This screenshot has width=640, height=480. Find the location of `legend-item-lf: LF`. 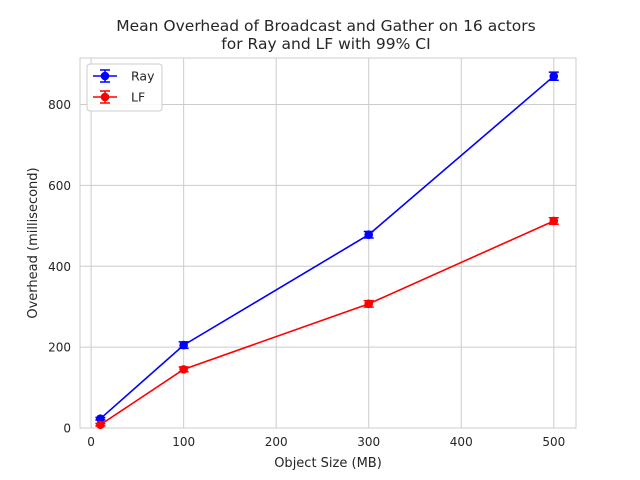

legend-item-lf: LF is located at coordinates (119, 97).